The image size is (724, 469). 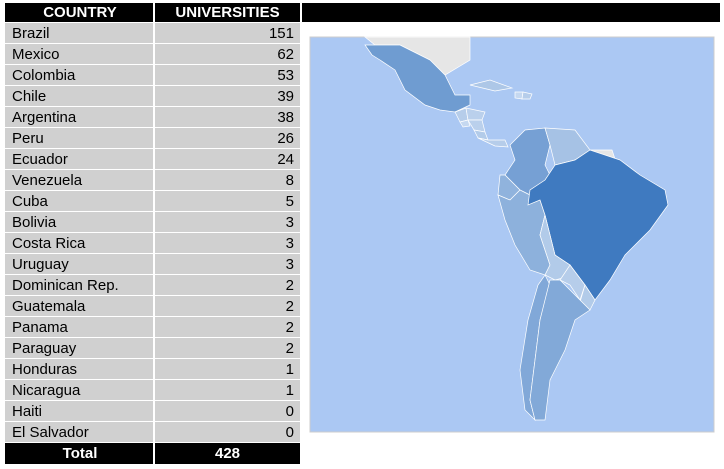 I want to click on country-name: Uruguay, so click(x=40, y=264).